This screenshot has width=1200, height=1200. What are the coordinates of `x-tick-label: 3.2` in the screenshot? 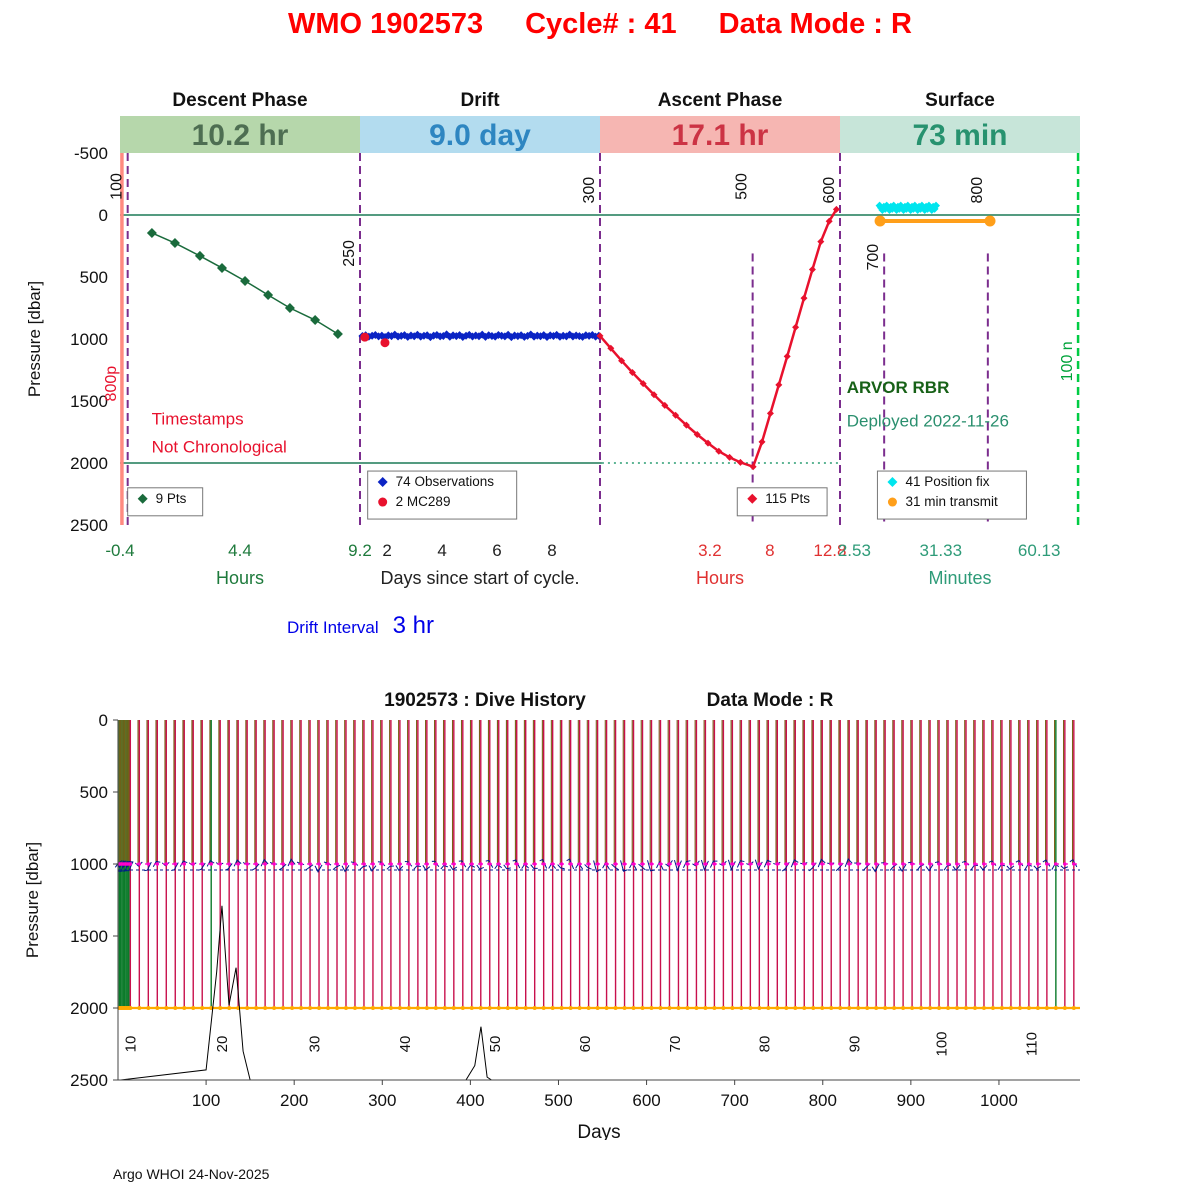 It's located at (710, 550).